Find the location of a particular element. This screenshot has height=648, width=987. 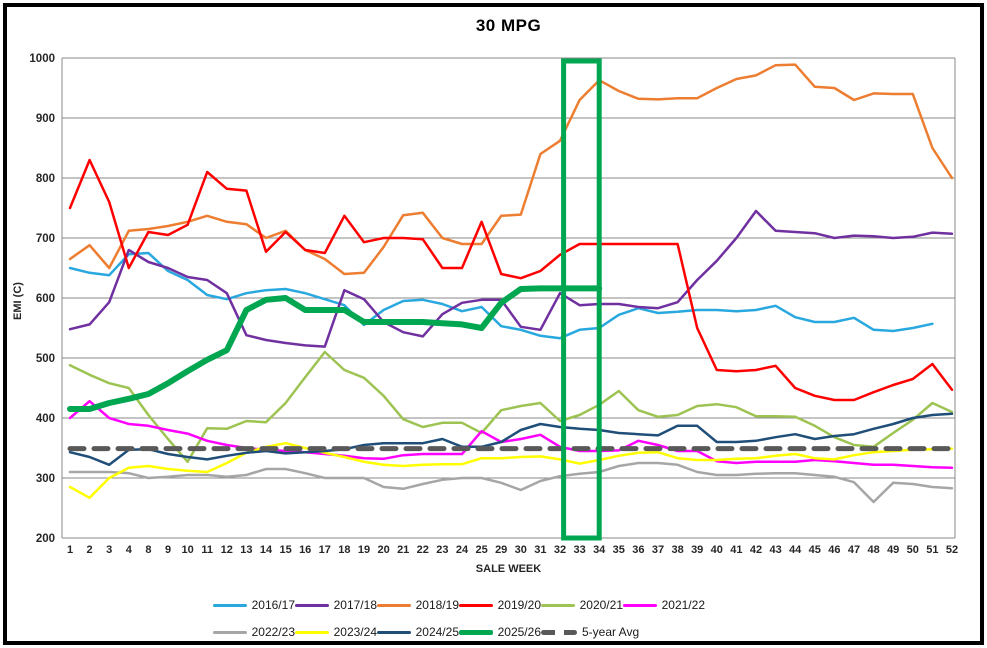

x-tick-label: 13 is located at coordinates (246, 550).